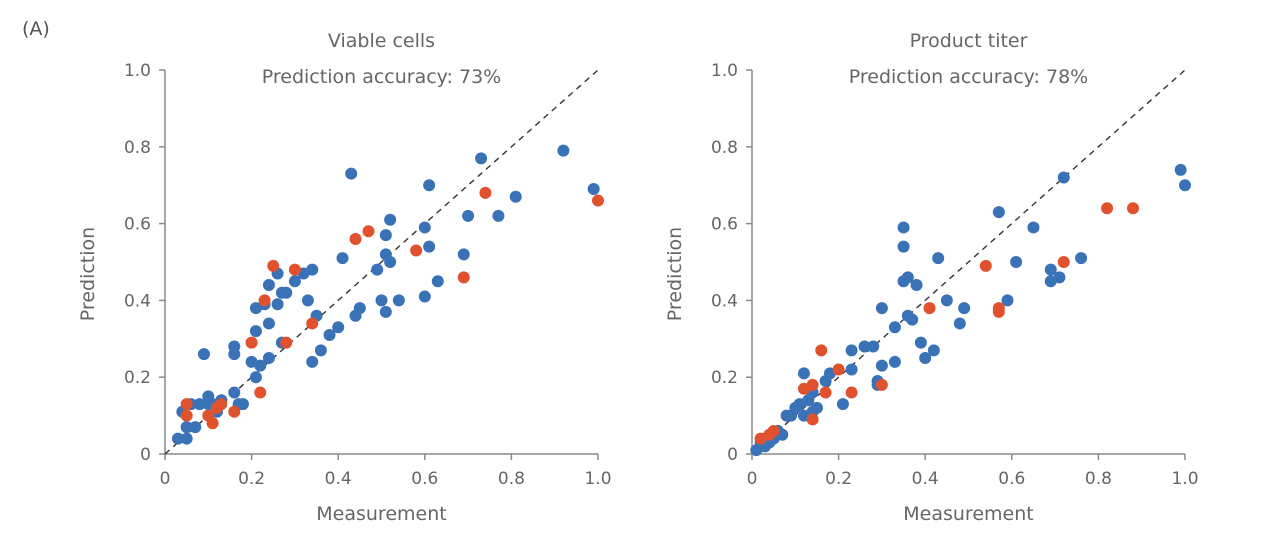 This screenshot has height=546, width=1282. Describe the element at coordinates (1098, 479) in the screenshot. I see `x-tick-label: 0.8` at that location.